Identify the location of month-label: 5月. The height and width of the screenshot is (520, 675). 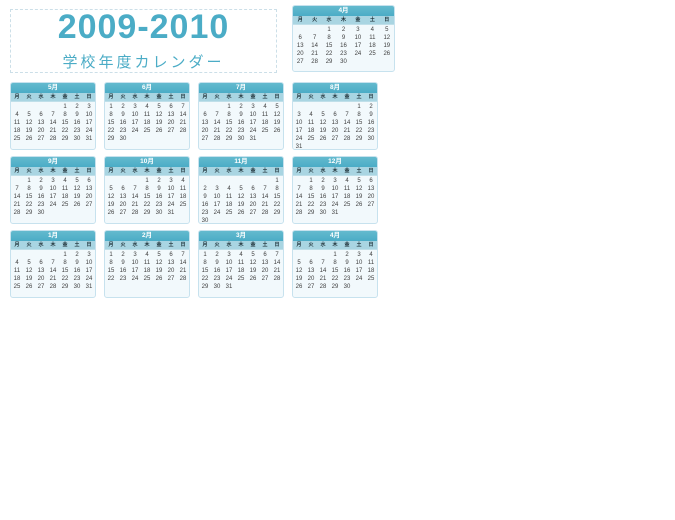
(53, 88).